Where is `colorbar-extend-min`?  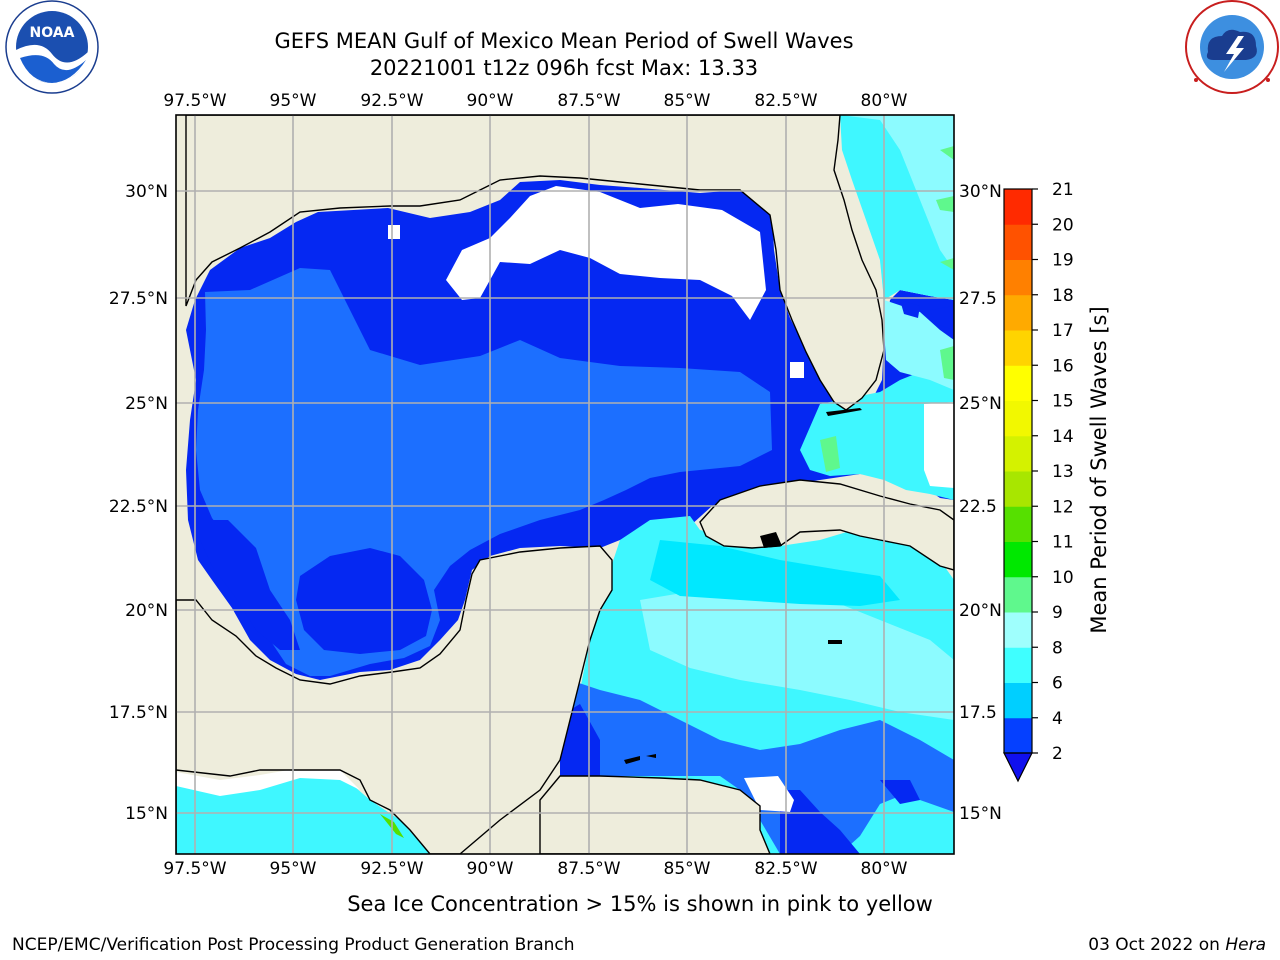
colorbar-extend-min is located at coordinates (1018, 767).